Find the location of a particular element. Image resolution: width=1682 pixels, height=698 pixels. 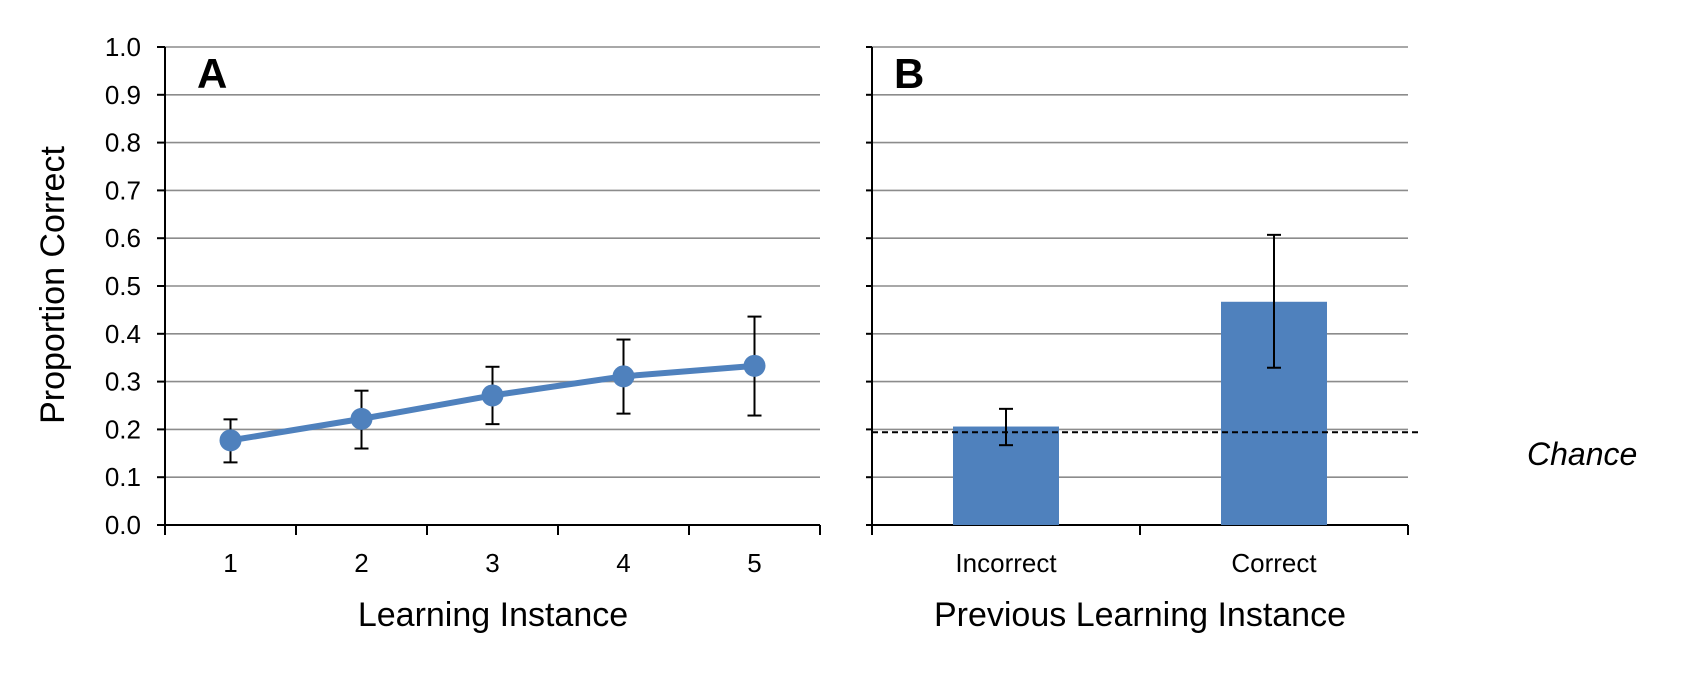

y-tick-label: 0.2 is located at coordinates (123, 429).